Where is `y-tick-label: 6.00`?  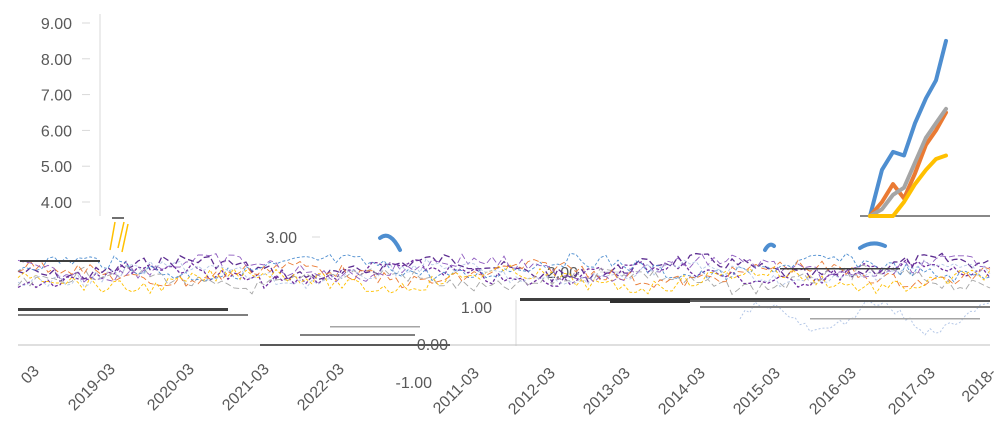 y-tick-label: 6.00 is located at coordinates (56, 131).